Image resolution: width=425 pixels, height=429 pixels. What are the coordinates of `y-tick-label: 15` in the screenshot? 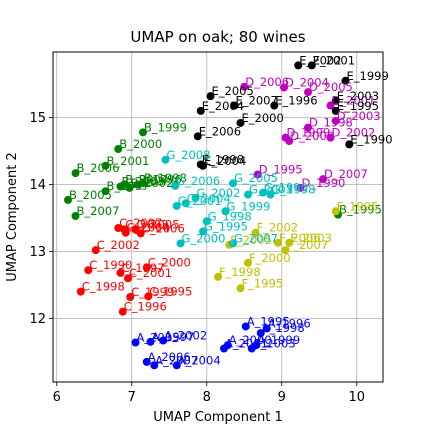 It's located at (37, 118).